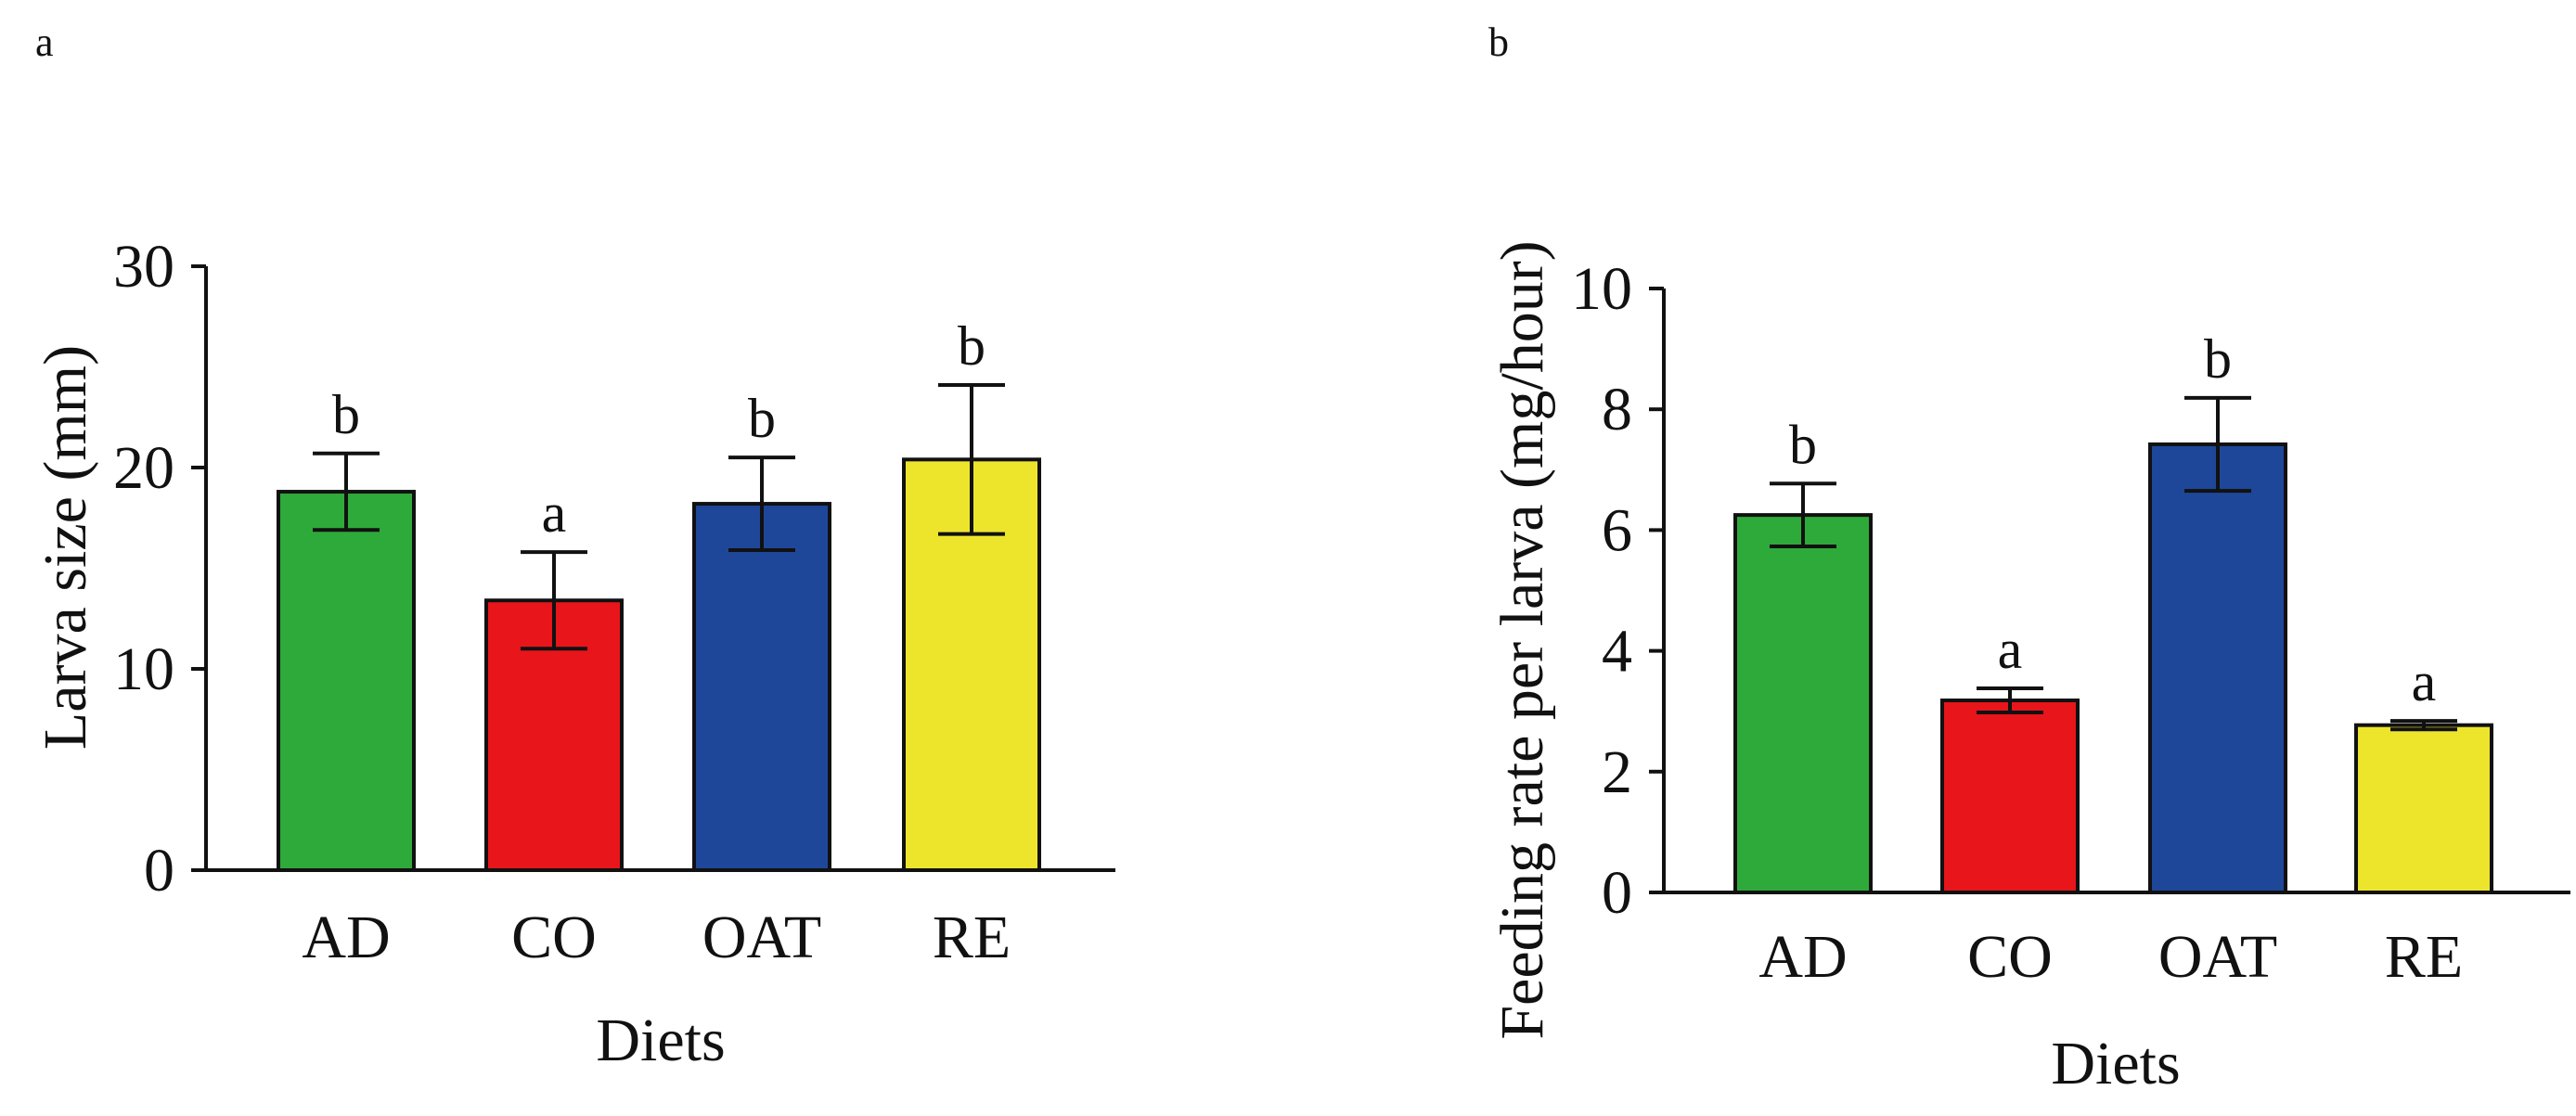  Describe the element at coordinates (1617, 530) in the screenshot. I see `panel-b-y-tick-label: 6` at that location.